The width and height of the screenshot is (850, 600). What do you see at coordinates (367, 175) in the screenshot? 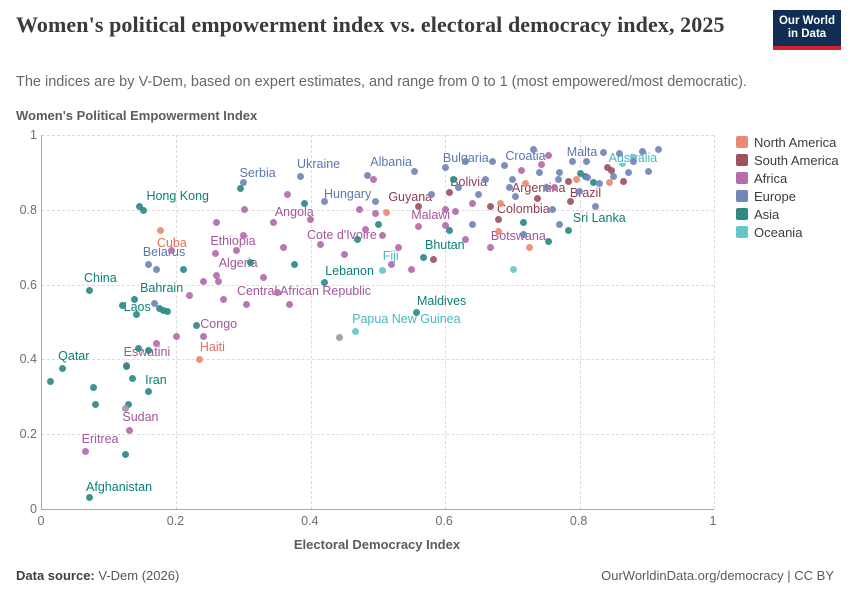
I see `data-point-albania` at bounding box center [367, 175].